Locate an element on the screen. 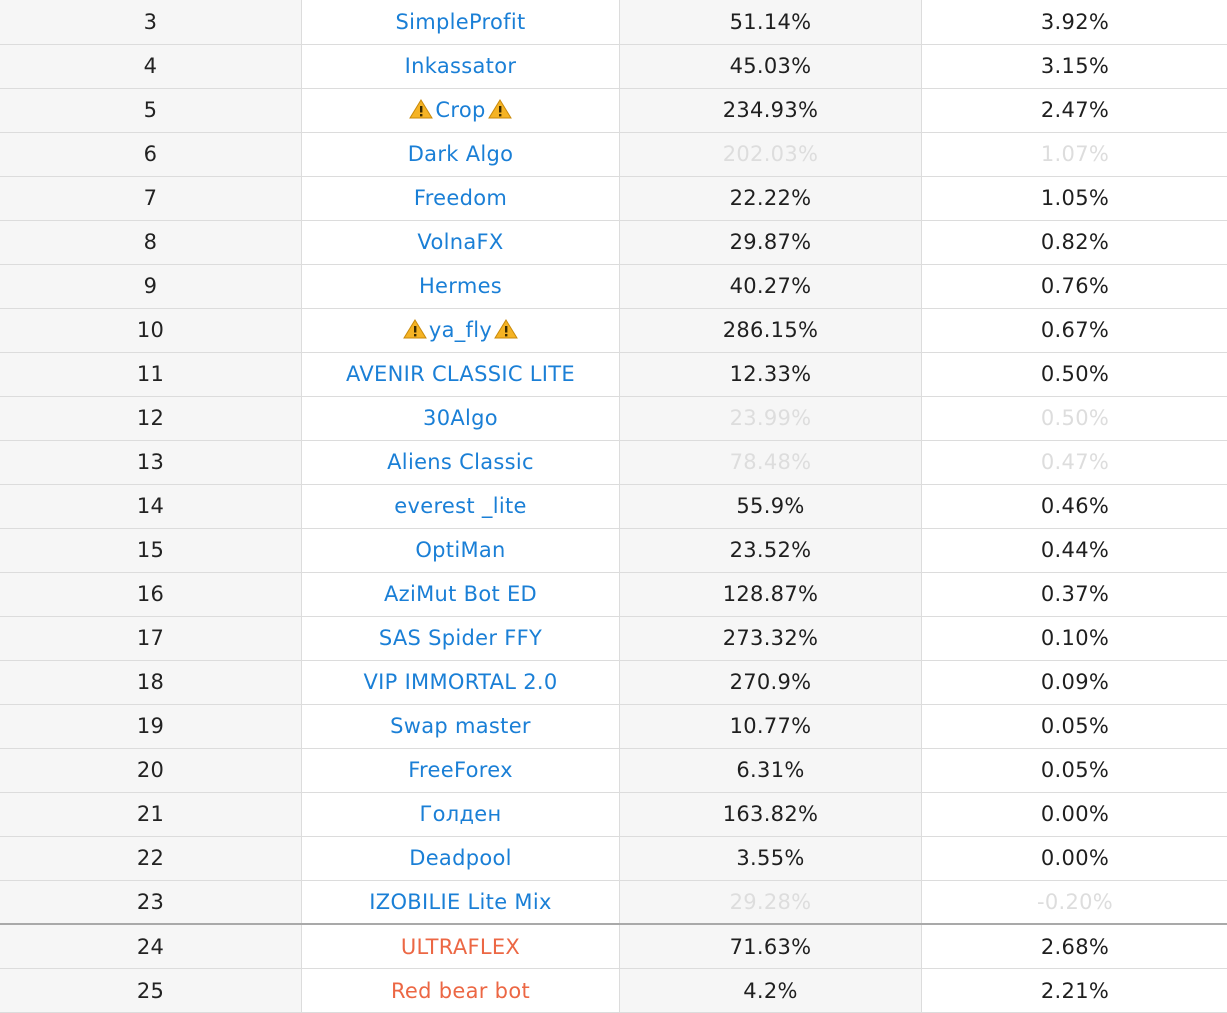 This screenshot has height=1013, width=1227. name-cell: Inkassator is located at coordinates (461, 66).